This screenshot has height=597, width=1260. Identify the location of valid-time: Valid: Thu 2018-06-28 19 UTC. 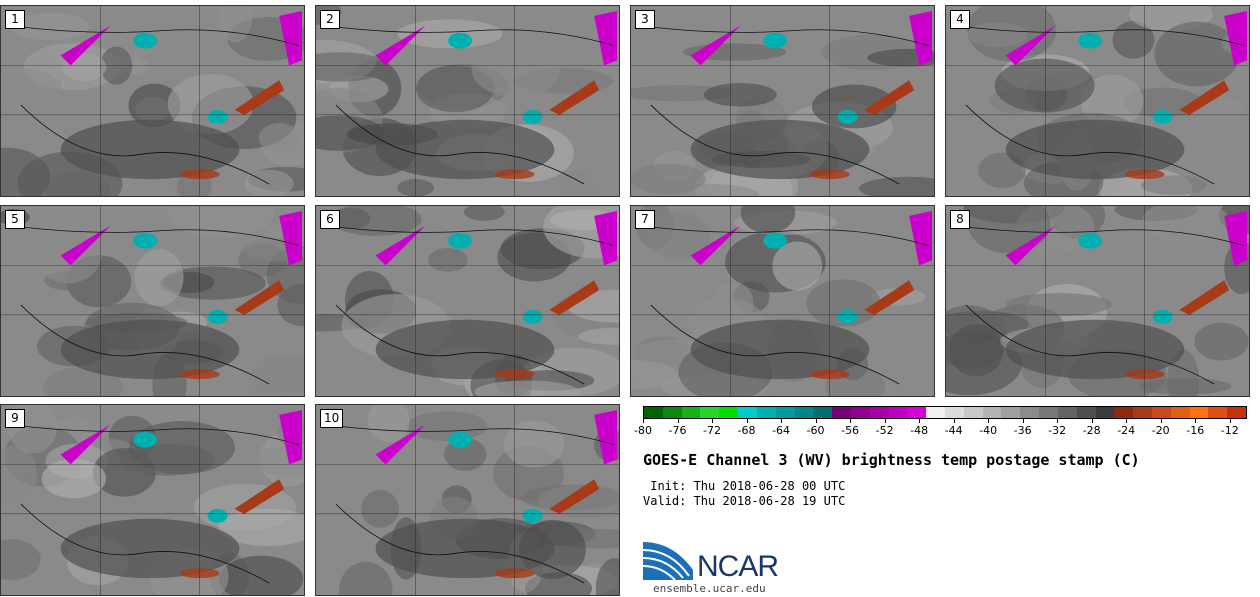
(744, 501).